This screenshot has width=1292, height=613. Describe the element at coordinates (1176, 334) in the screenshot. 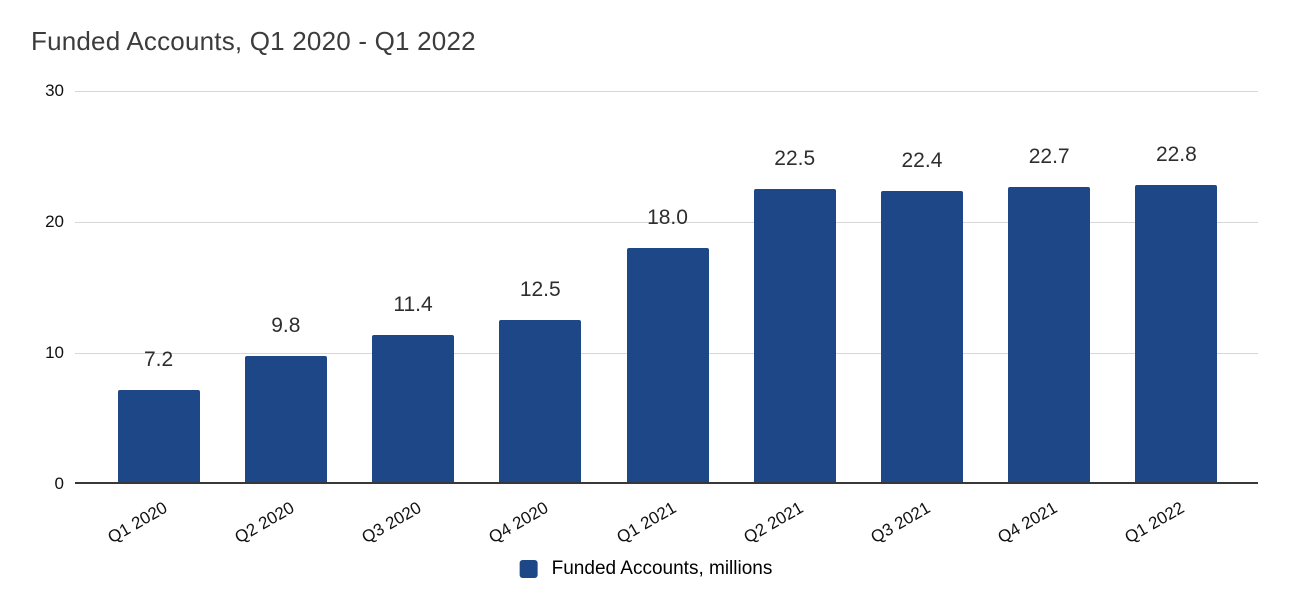

I see `bar-q1-2022` at that location.